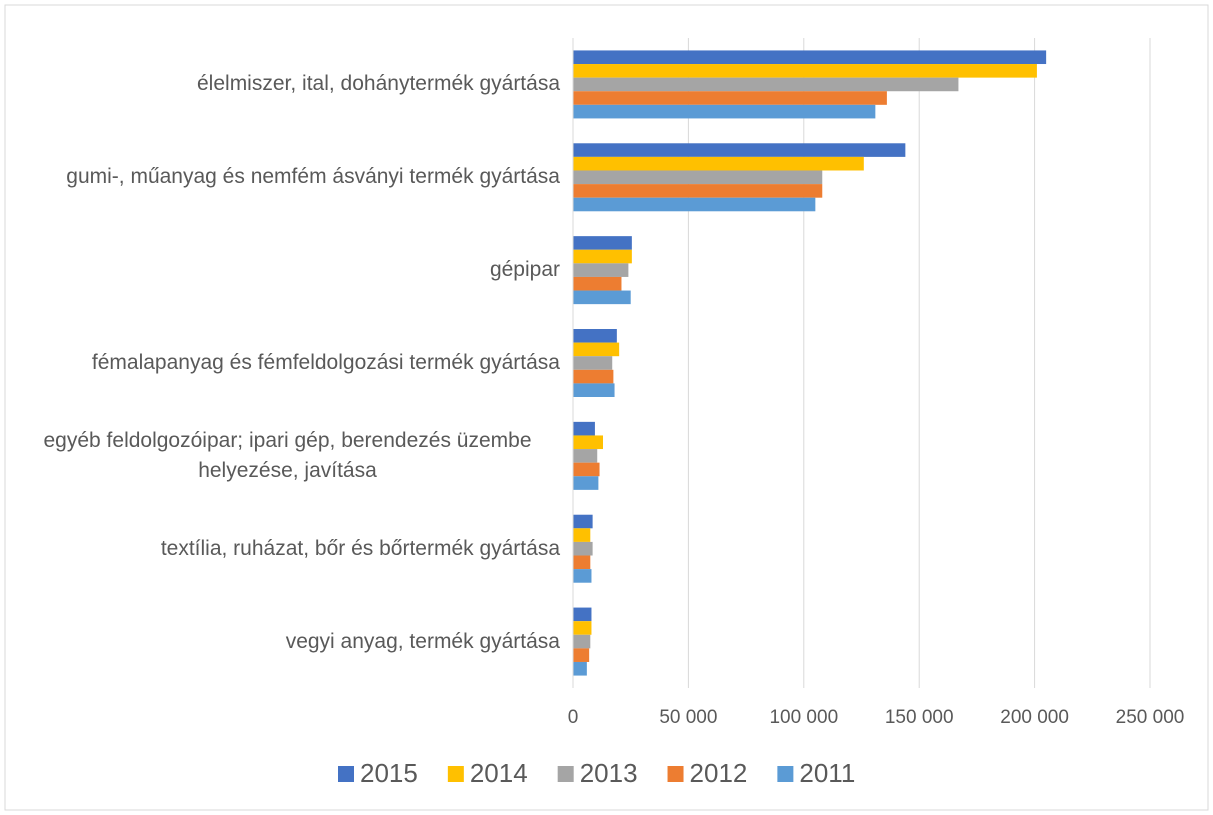 This screenshot has height=815, width=1213. I want to click on category-label: élelmiszer, ital, dohánytermék gyártása, so click(378, 84).